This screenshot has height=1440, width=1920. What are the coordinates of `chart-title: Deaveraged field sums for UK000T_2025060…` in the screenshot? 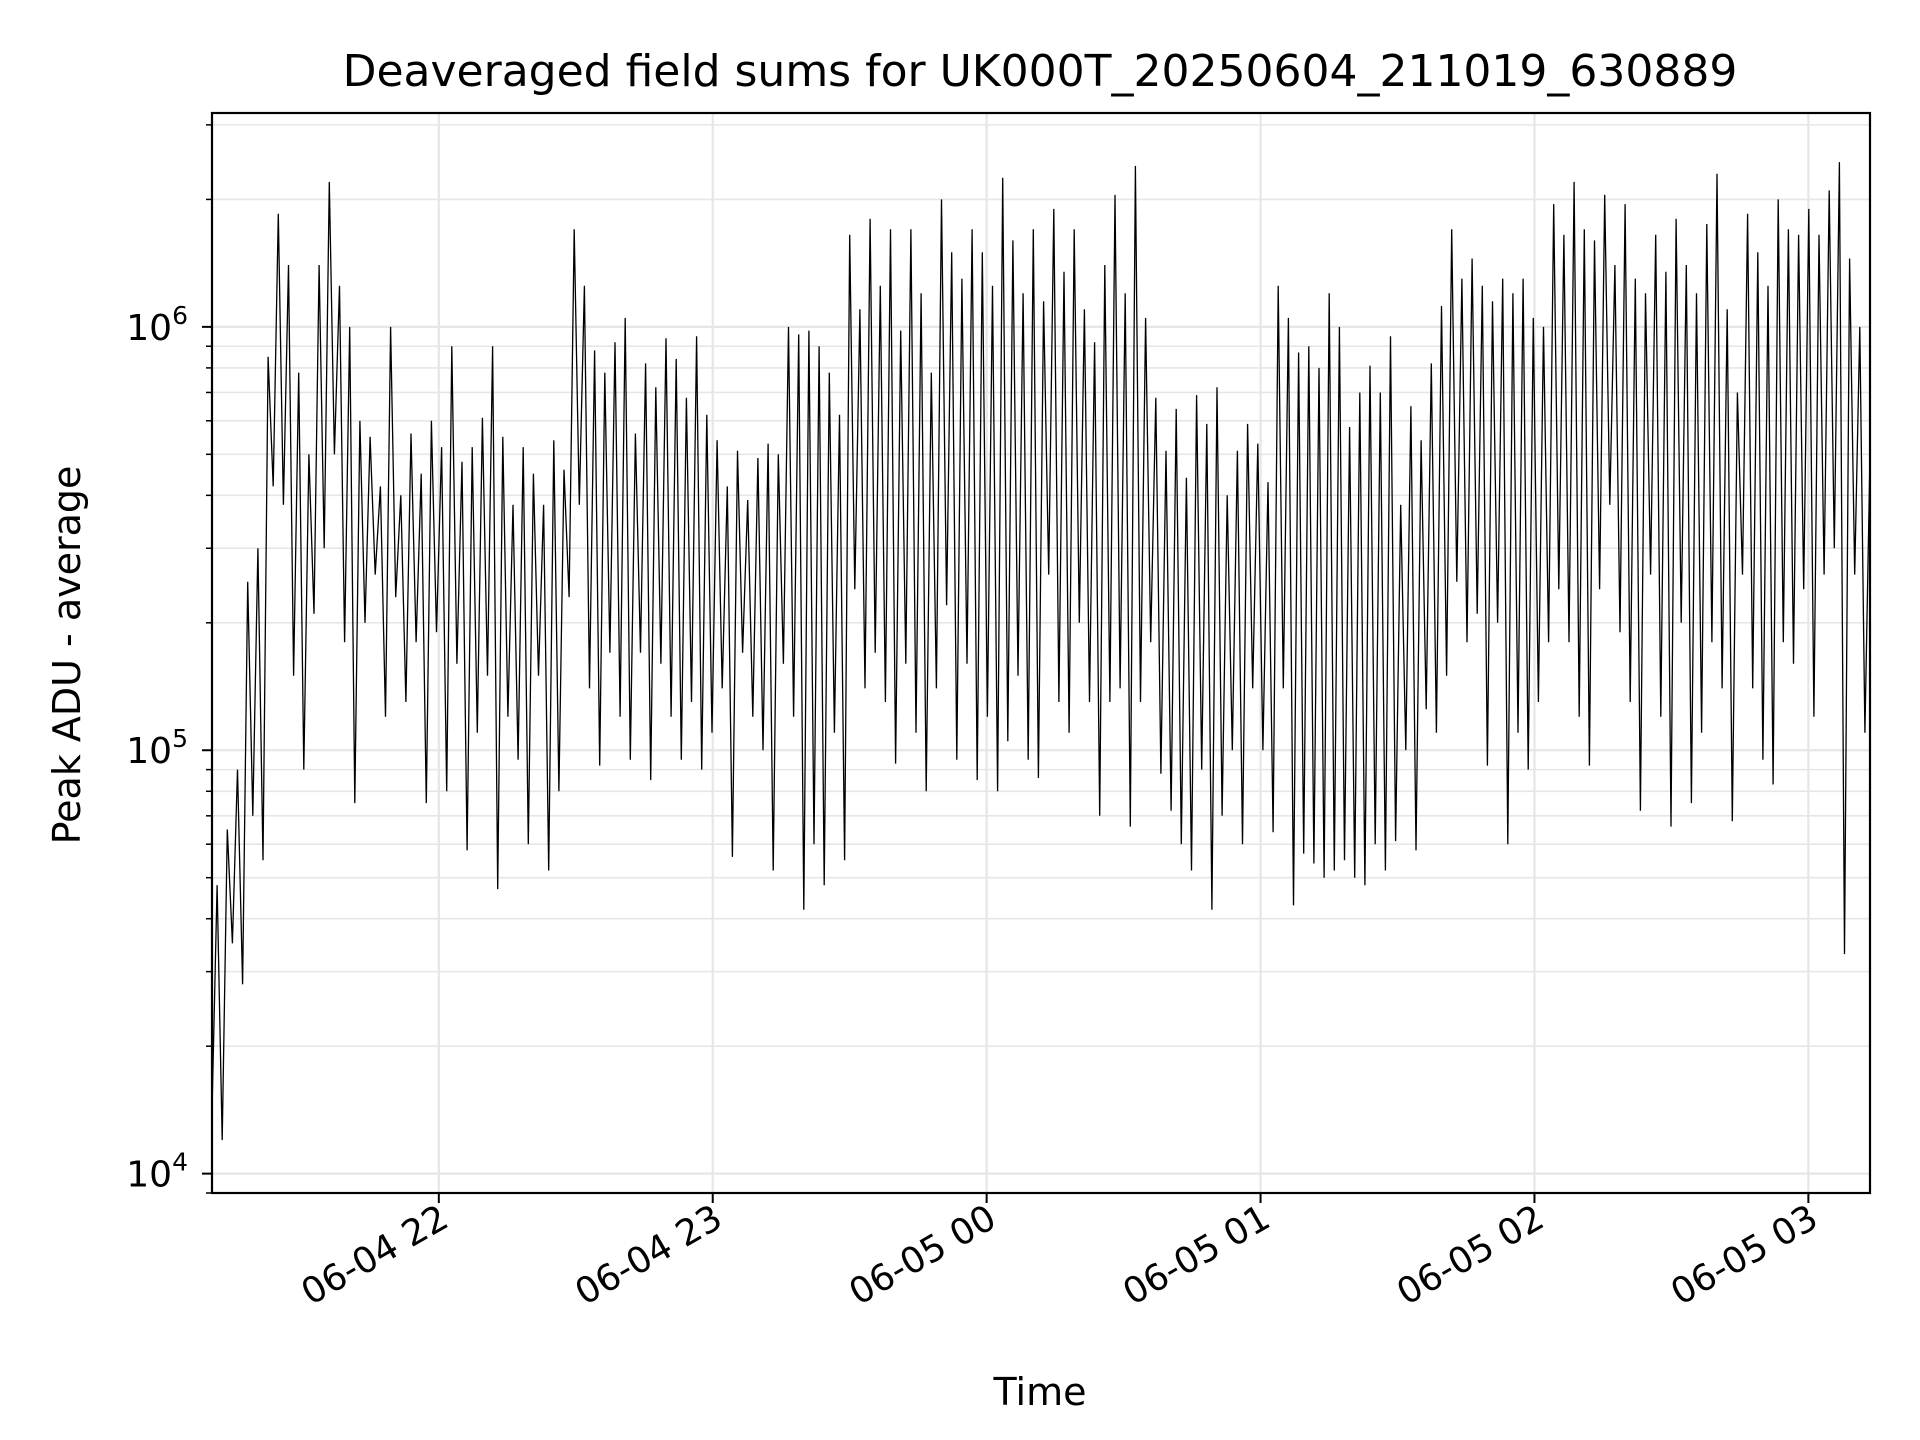 It's located at (1040, 71).